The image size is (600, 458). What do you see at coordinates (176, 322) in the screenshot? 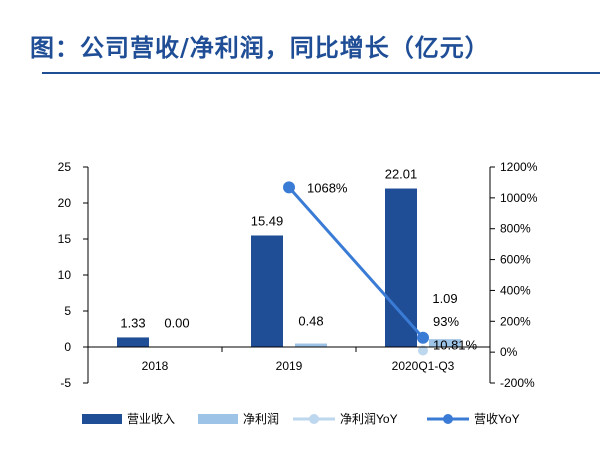
I see `profit-value-label: 0.00` at bounding box center [176, 322].